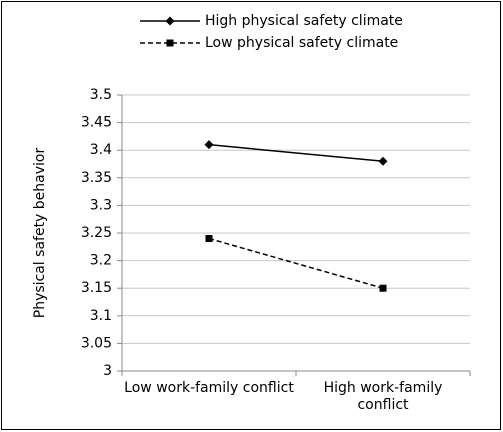  Describe the element at coordinates (101, 150) in the screenshot. I see `y-tick-label: 3.4` at that location.